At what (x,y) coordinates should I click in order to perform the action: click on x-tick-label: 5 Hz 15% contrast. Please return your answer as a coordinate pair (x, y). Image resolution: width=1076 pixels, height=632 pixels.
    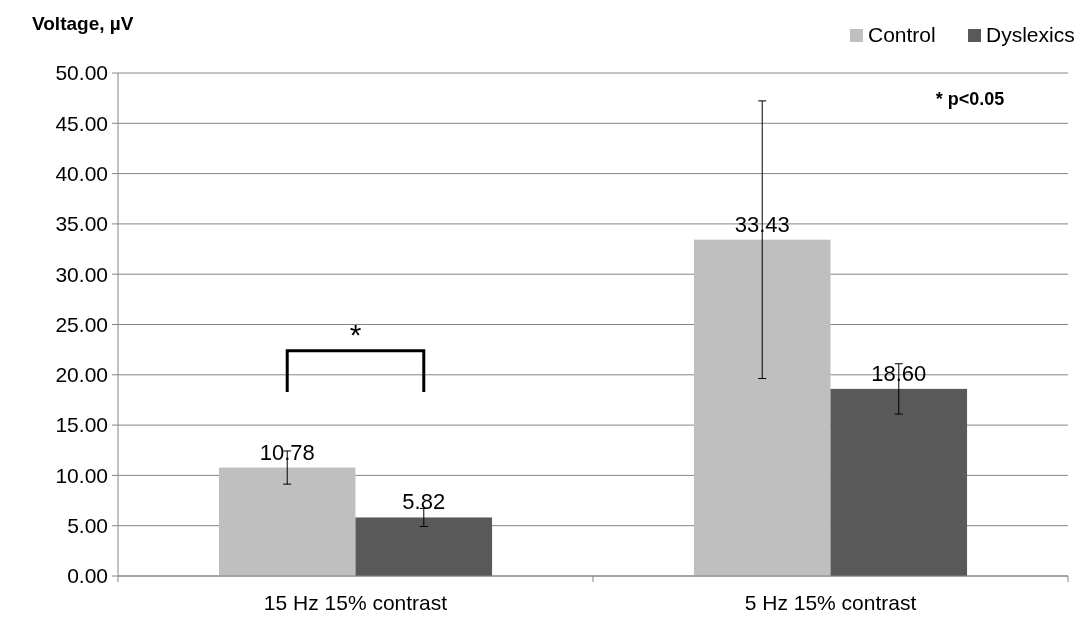
    Looking at the image, I should click on (830, 602).